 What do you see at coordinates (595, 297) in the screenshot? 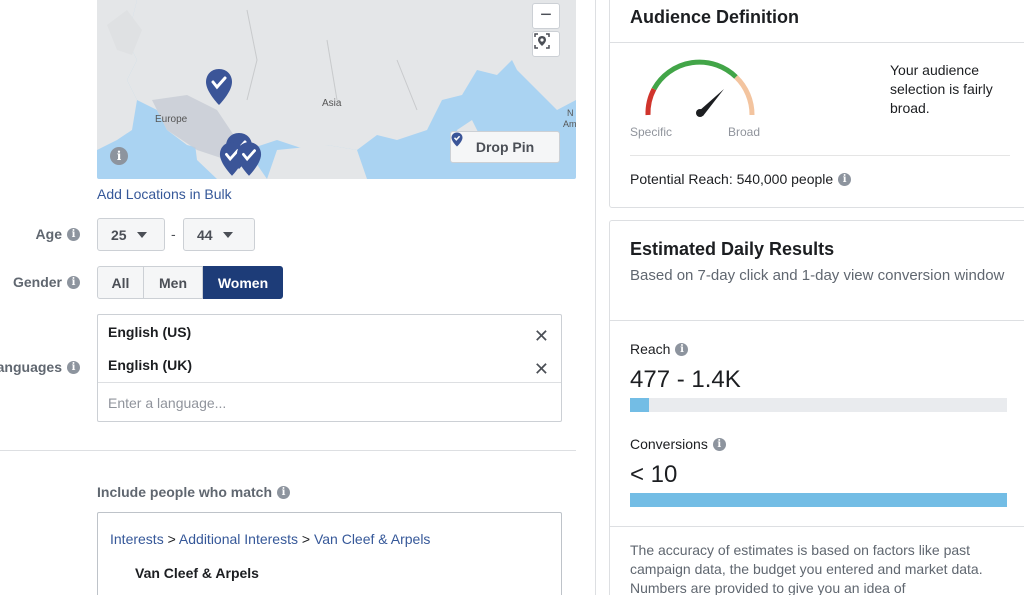
I see `column-divider` at bounding box center [595, 297].